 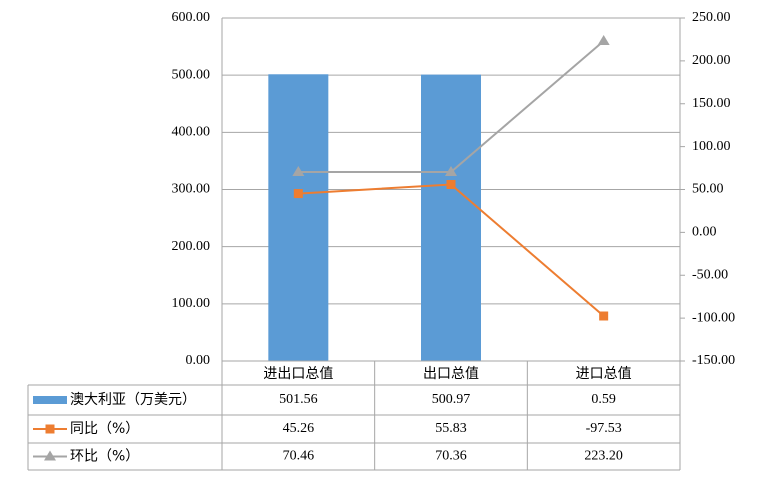 What do you see at coordinates (451, 428) in the screenshot?
I see `table-value: 55.83` at bounding box center [451, 428].